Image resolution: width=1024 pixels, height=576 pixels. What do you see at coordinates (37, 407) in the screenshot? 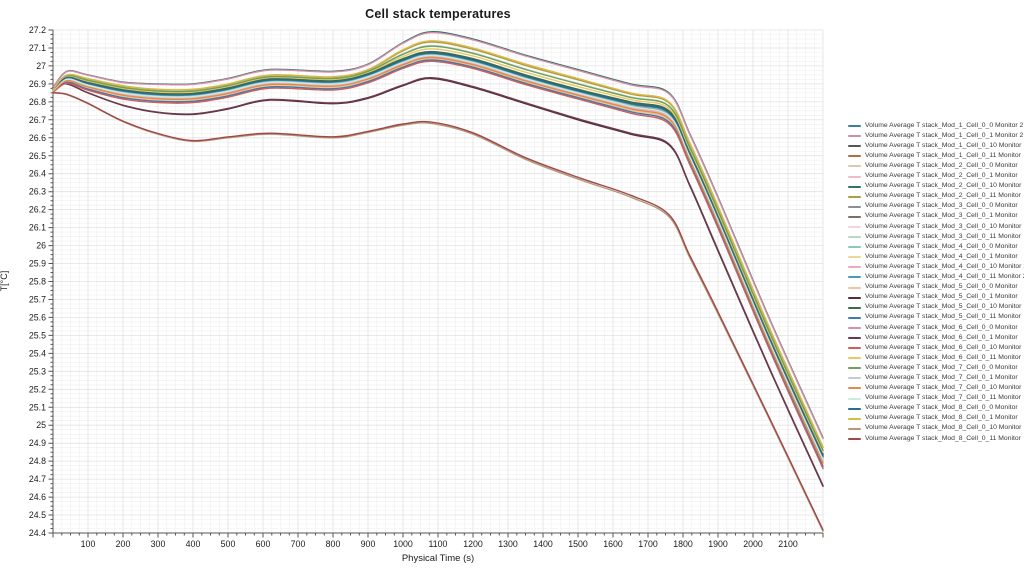
I see `y-tick-label: 25.1` at bounding box center [37, 407].